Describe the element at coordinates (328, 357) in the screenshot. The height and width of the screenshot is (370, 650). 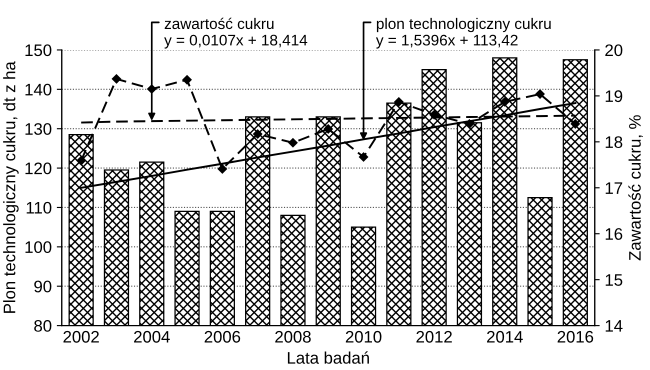
I see `x-axis-title: Lata badań` at that location.